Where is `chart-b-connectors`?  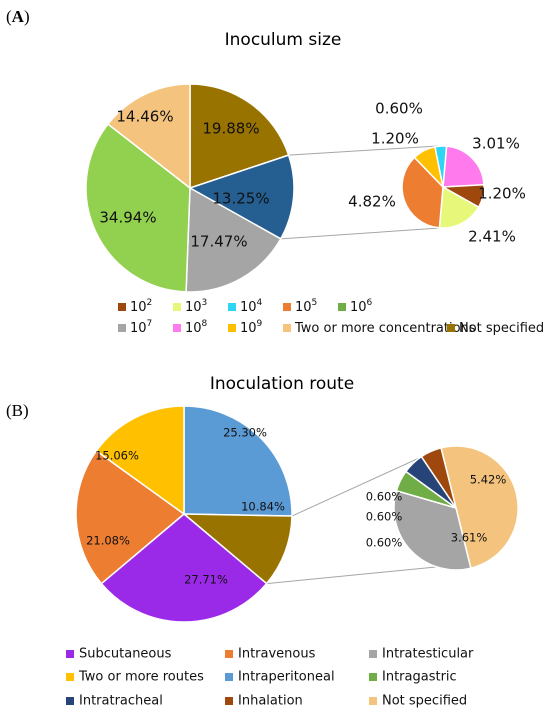
chart-b-connectors is located at coordinates (354, 516).